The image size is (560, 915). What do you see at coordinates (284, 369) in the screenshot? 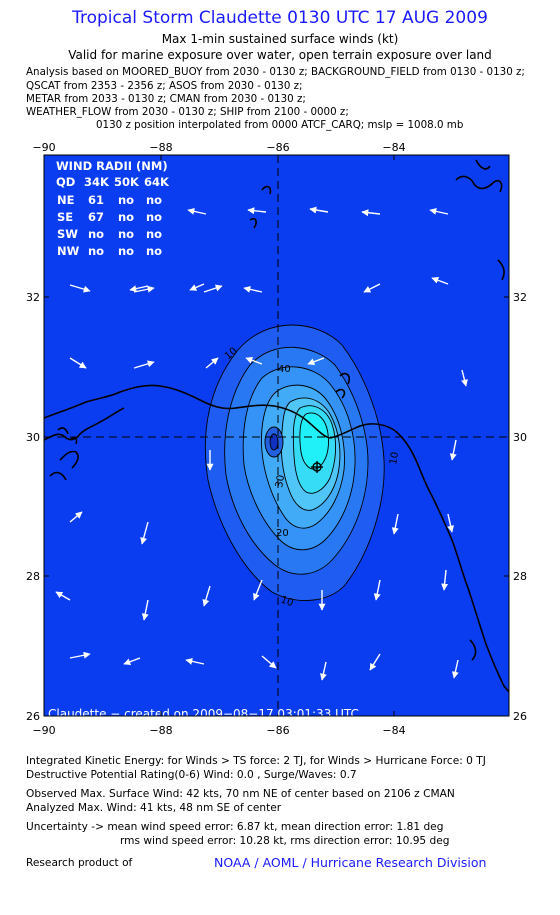
I see `contour-label: 40` at bounding box center [284, 369].